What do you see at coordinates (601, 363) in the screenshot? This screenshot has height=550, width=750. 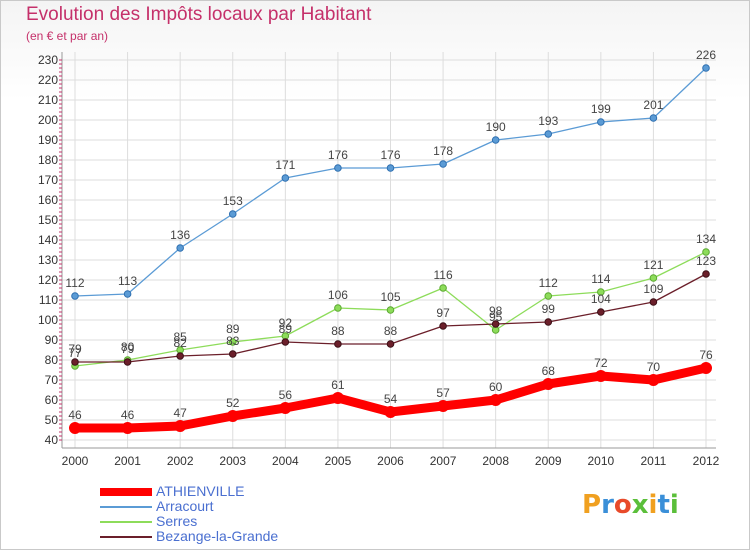 I see `data-label: 72` at bounding box center [601, 363].